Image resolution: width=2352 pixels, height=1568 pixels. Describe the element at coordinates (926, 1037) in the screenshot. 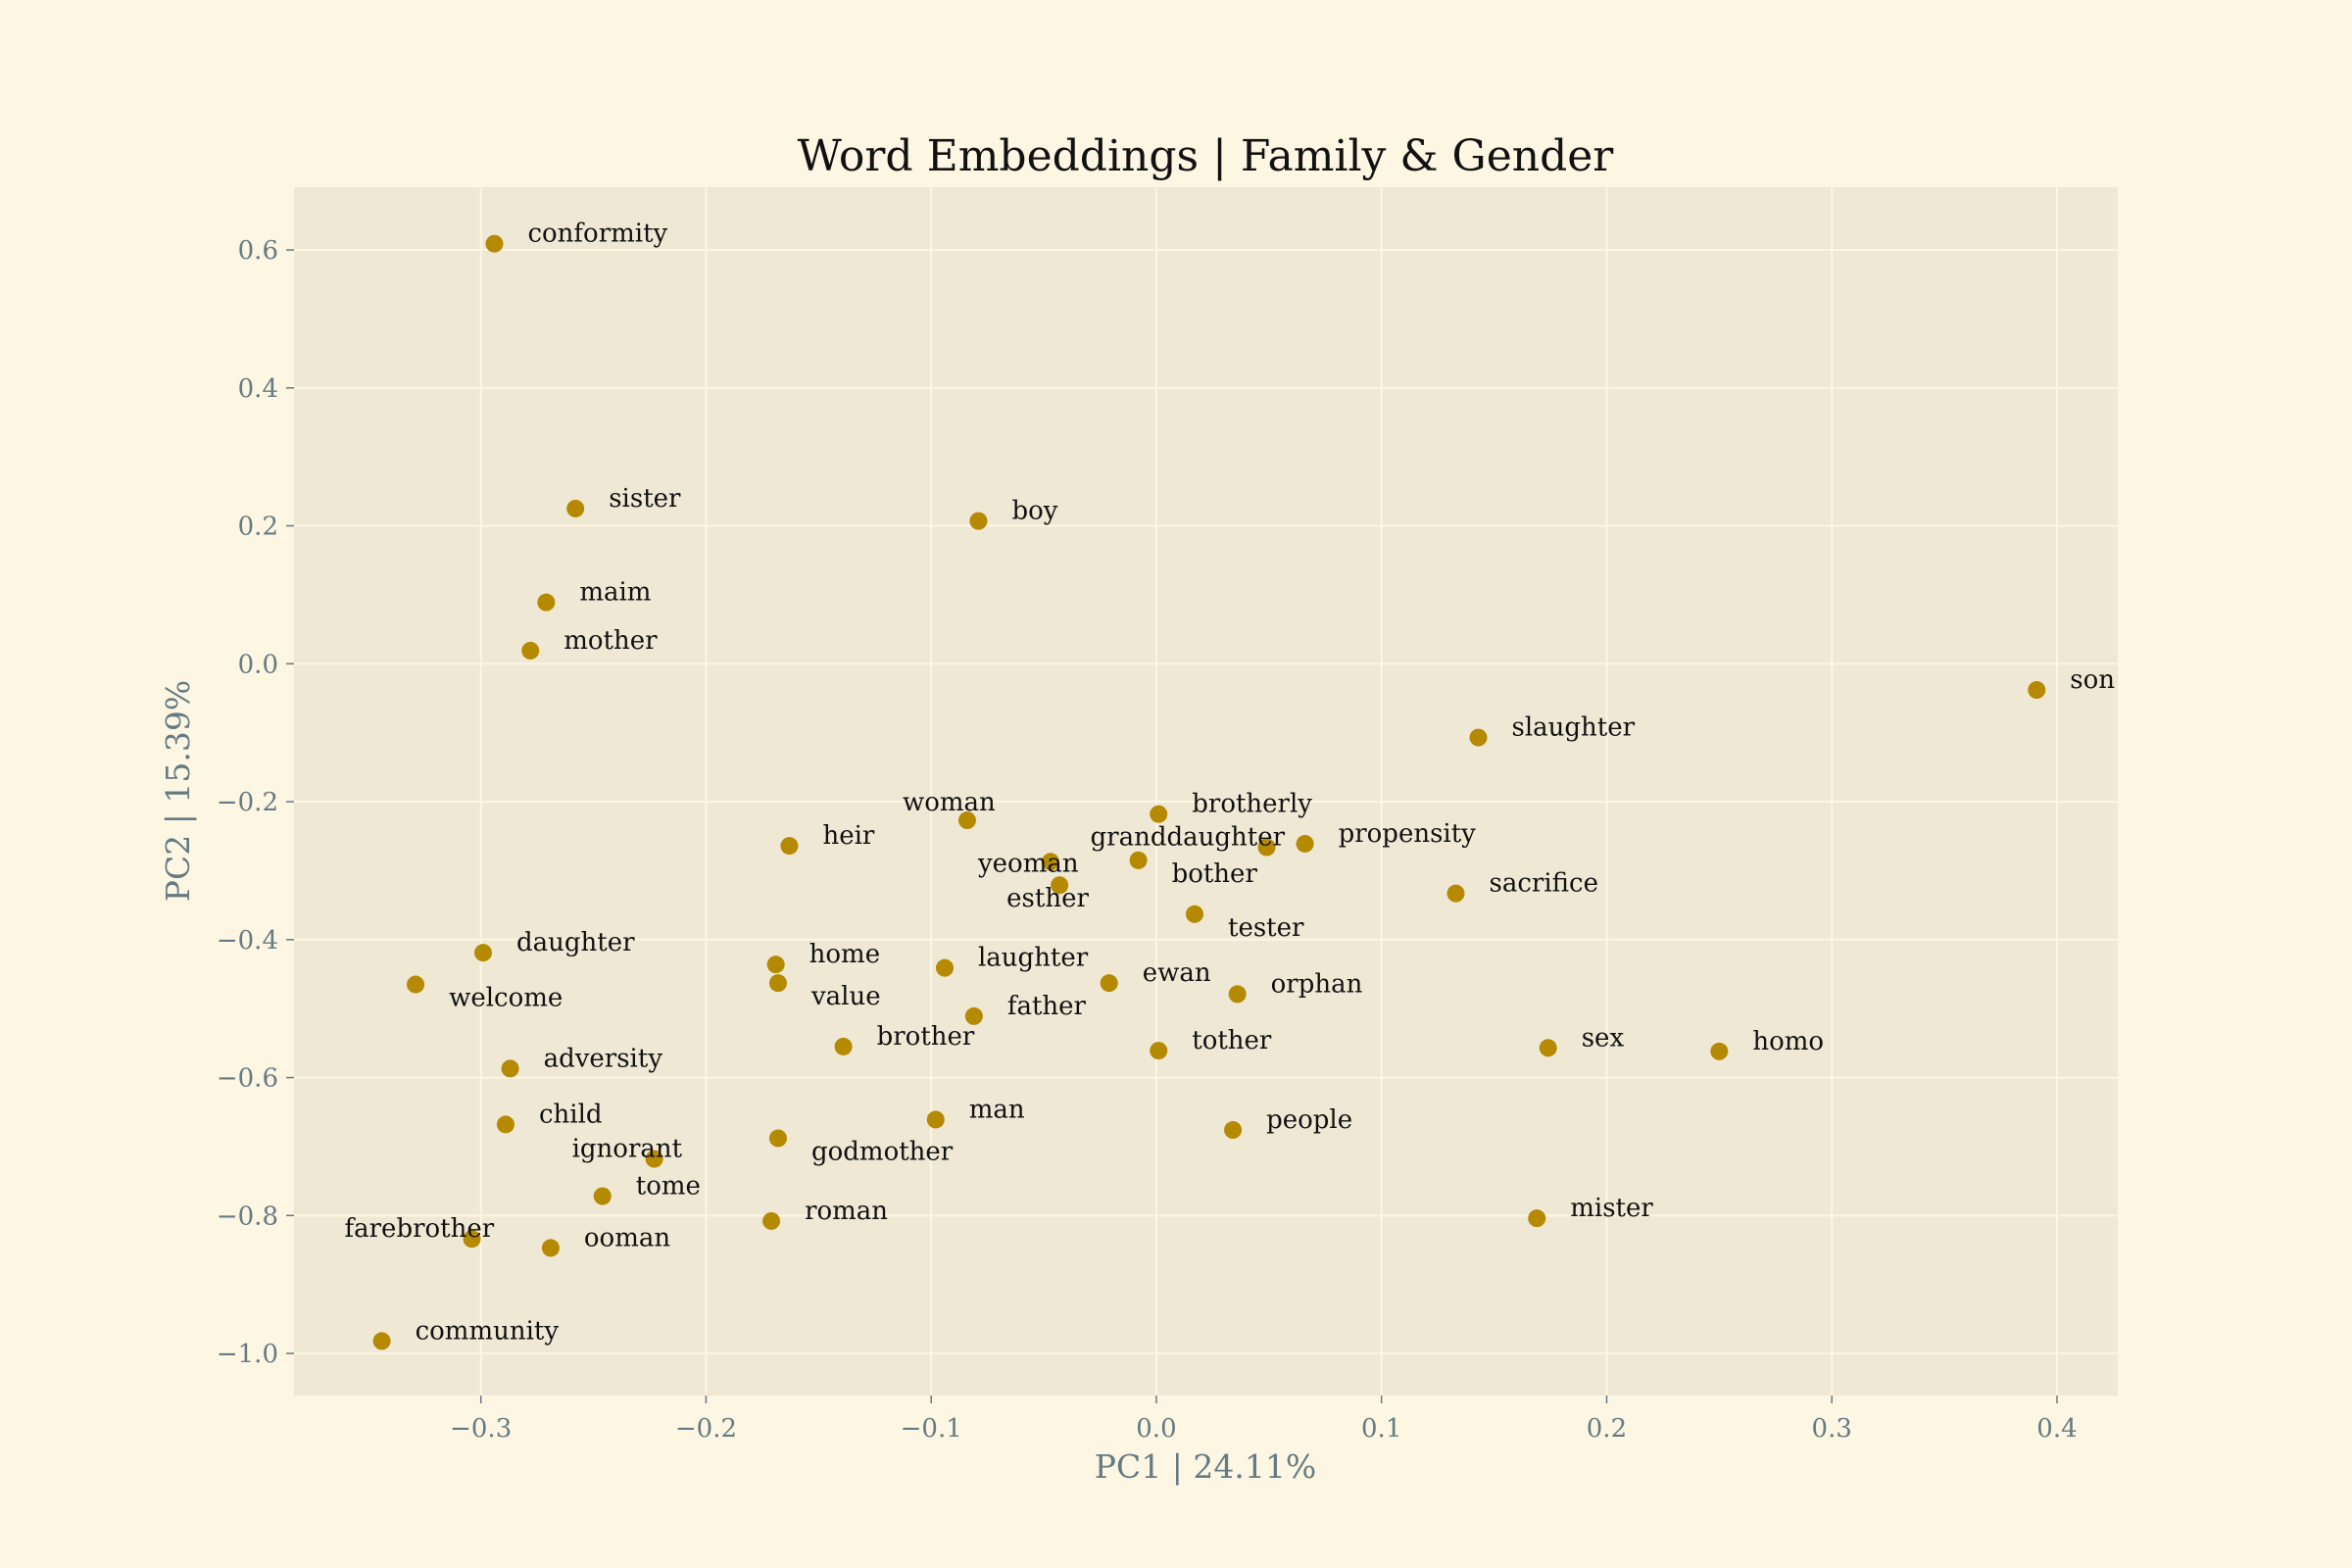

I see `point-label: brother` at that location.